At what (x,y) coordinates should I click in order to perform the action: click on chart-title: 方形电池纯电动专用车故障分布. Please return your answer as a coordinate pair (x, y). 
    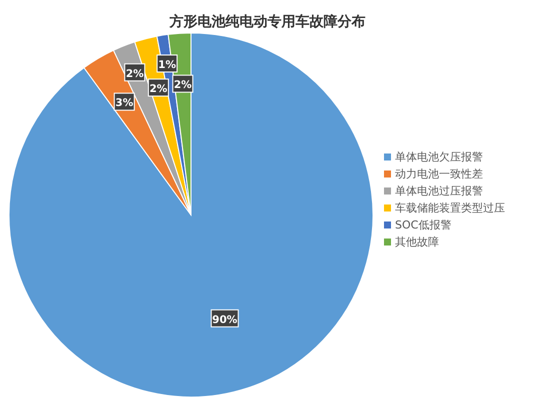
    Looking at the image, I should click on (267, 21).